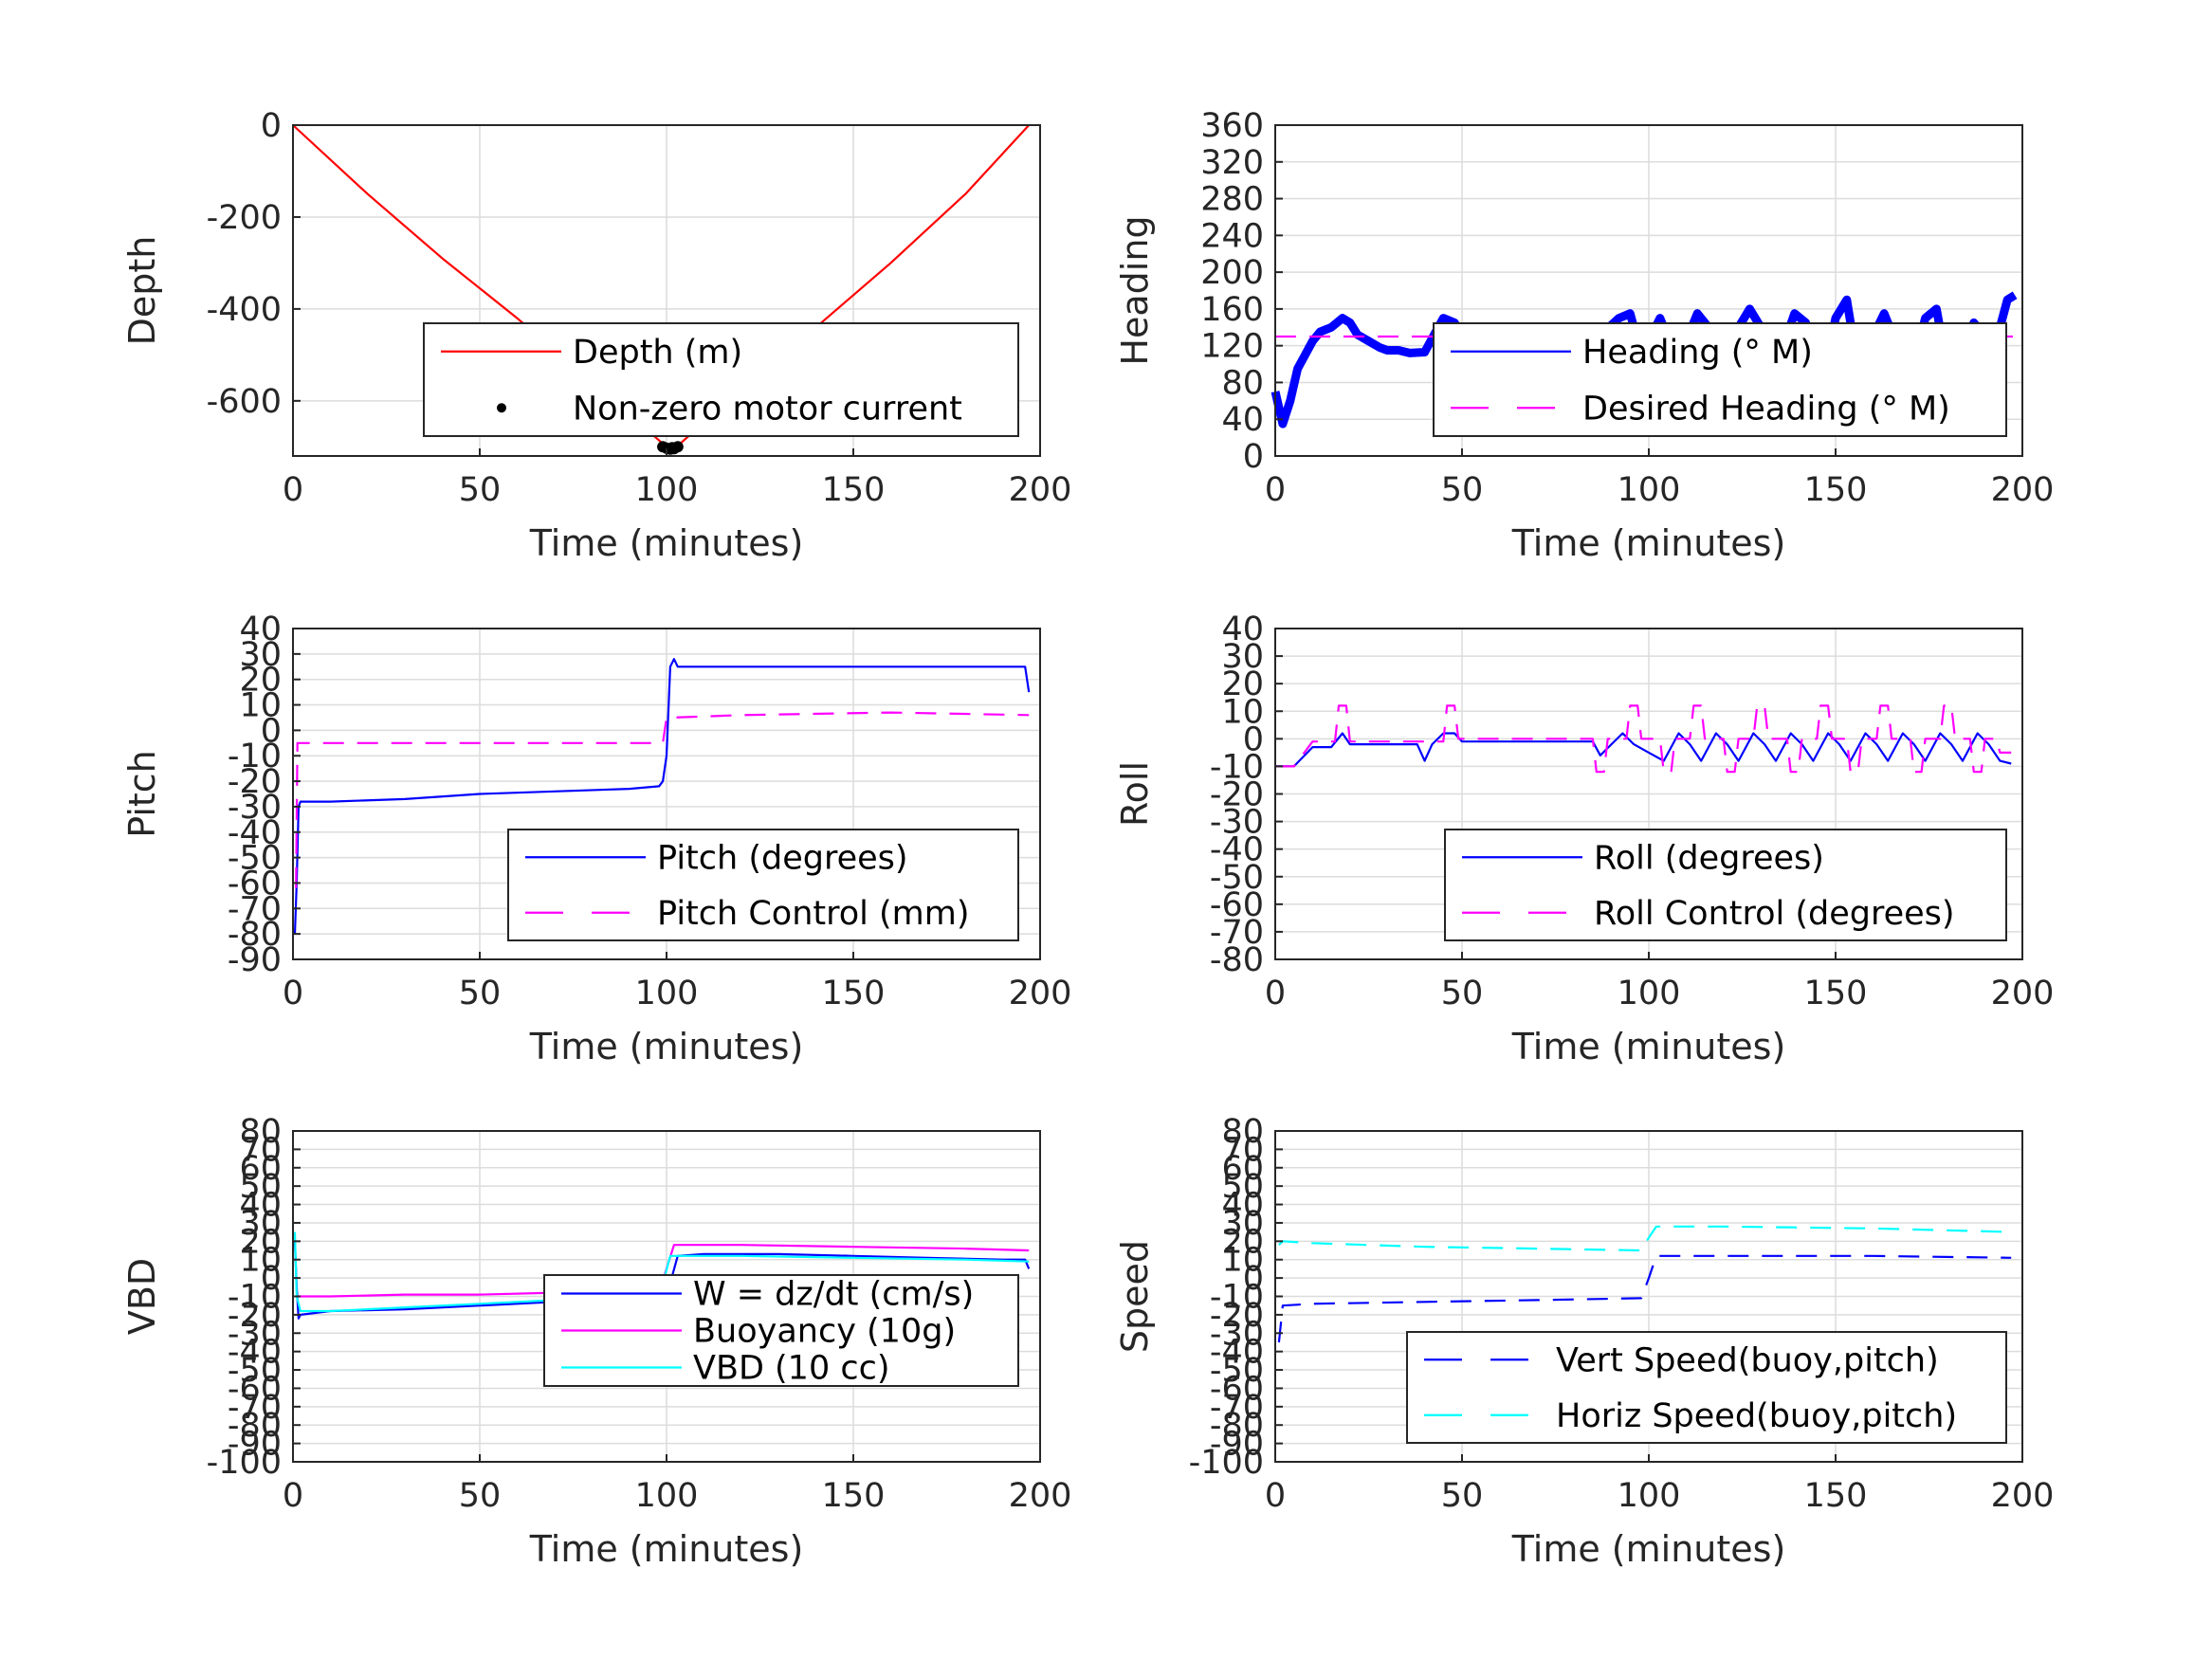 The width and height of the screenshot is (2212, 1659). I want to click on roll-xtick-label-4: 200, so click(2023, 993).